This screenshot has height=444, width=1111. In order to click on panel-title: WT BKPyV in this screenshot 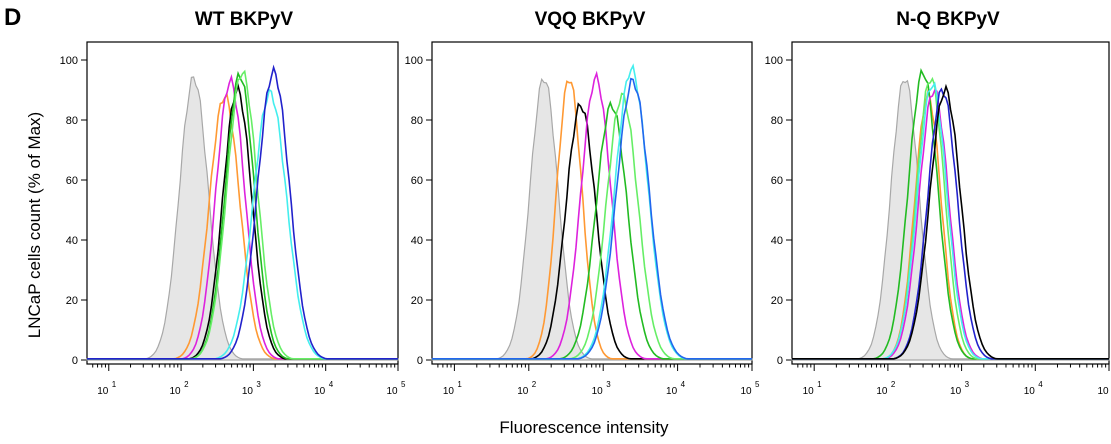, I will do `click(244, 19)`.